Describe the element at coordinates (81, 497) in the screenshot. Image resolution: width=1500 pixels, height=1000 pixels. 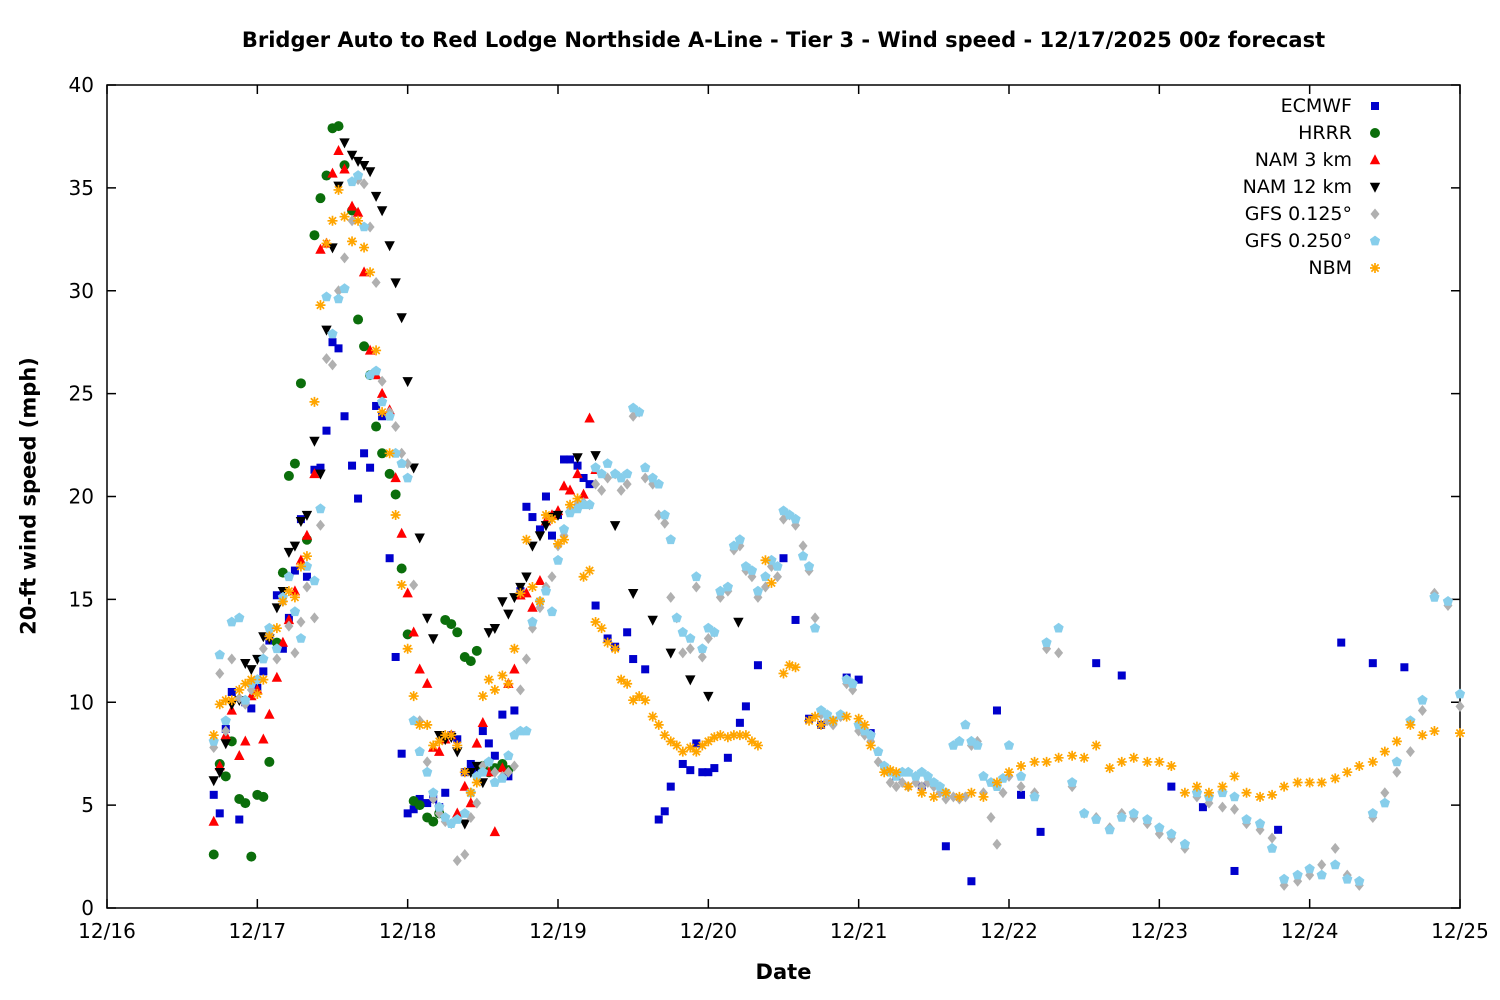
I see `y-tick-label: 20` at that location.